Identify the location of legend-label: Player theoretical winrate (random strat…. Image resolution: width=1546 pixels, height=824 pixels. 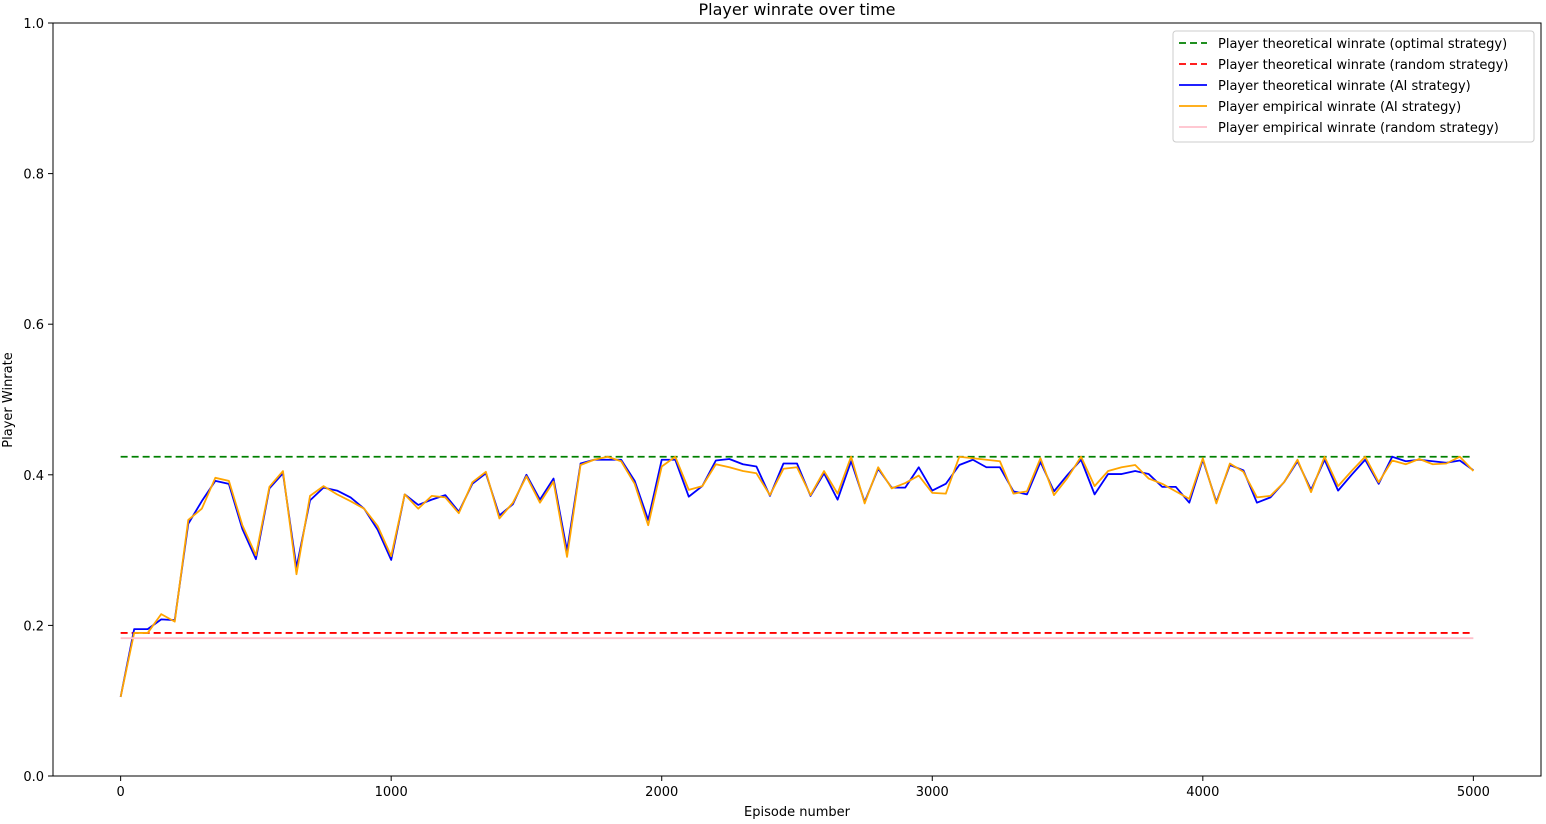
(1363, 65).